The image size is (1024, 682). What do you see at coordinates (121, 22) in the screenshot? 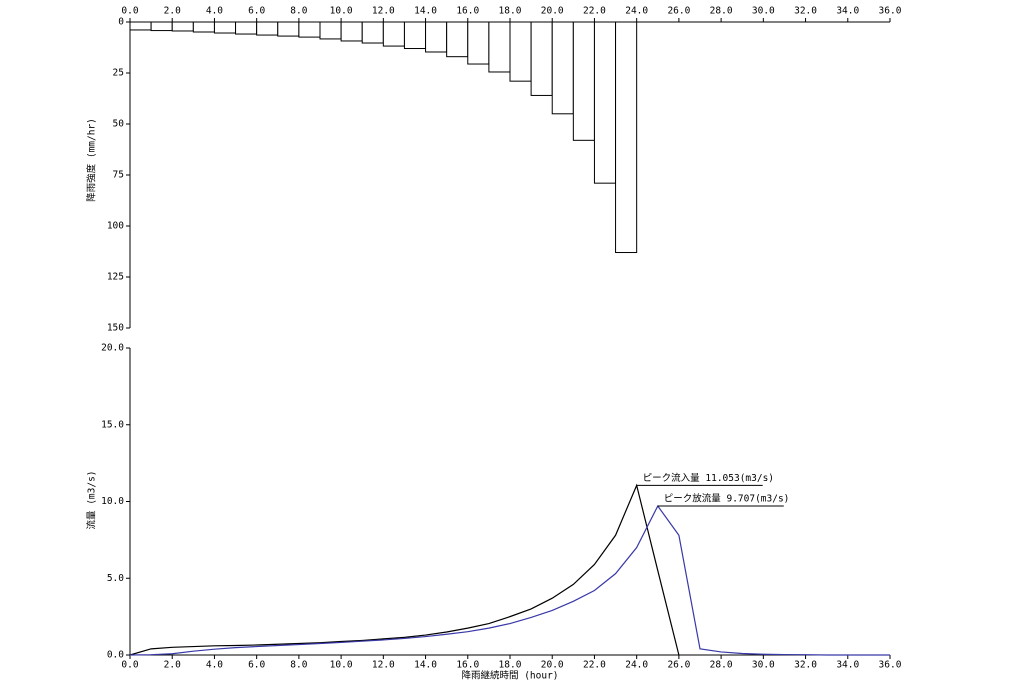
I see `y-tick-label: 0` at bounding box center [121, 22].